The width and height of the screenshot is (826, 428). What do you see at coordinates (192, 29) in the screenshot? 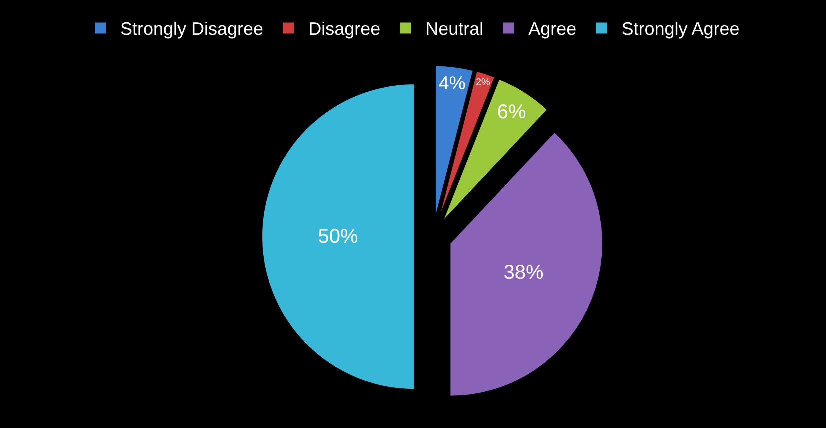
I see `legend-label: Strongly Disagree` at bounding box center [192, 29].